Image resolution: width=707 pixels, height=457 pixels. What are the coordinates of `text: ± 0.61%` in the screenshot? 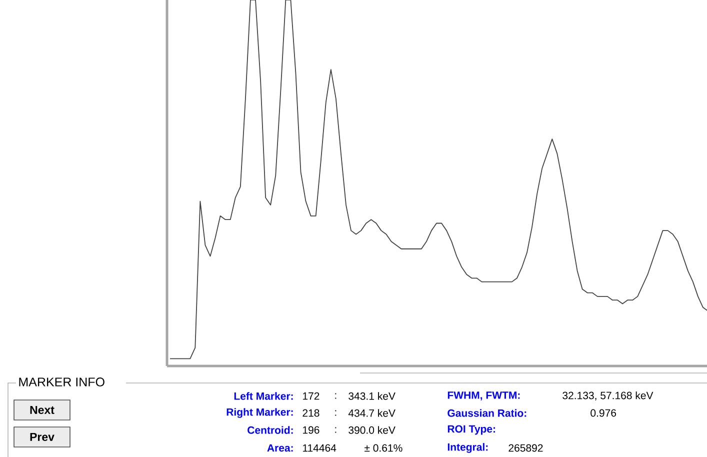 It's located at (383, 448).